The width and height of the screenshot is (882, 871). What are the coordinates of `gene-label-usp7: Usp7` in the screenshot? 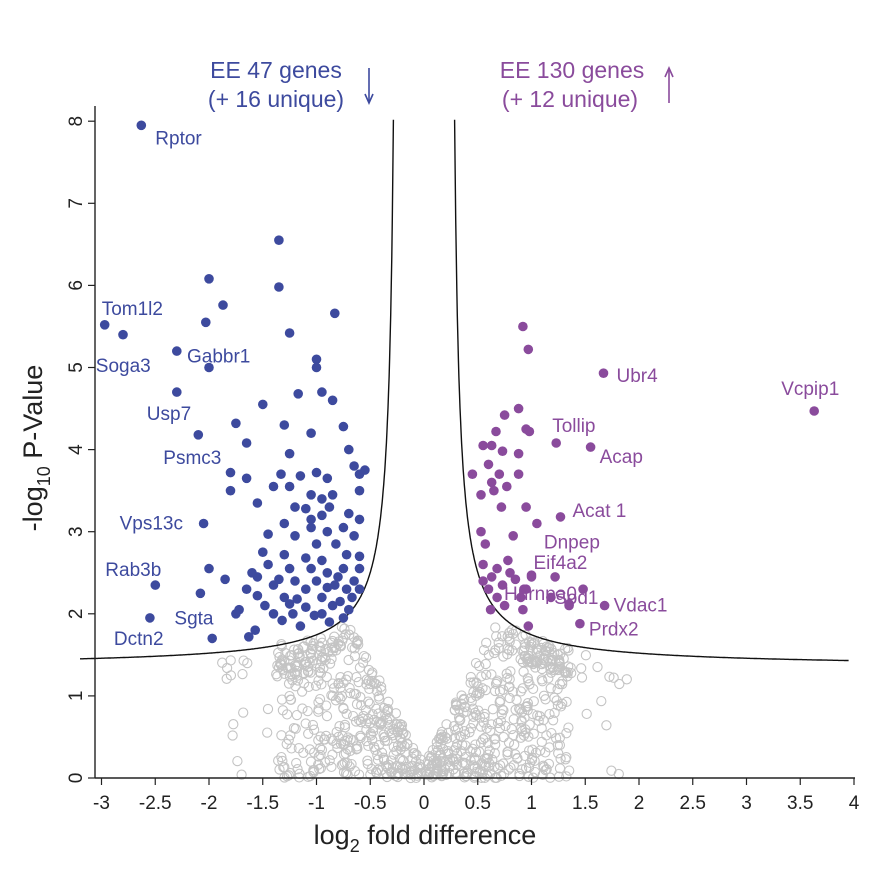 It's located at (169, 414).